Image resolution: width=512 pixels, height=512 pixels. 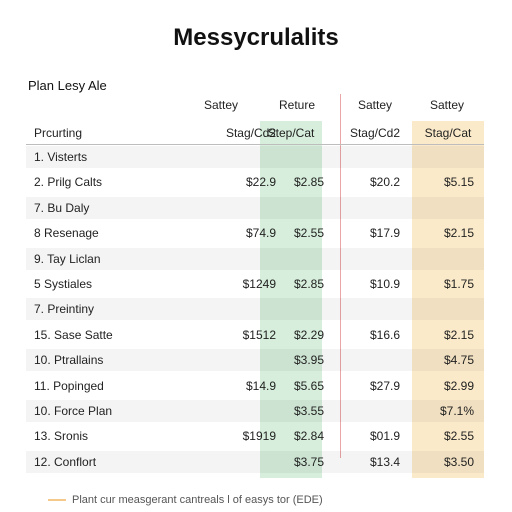 What do you see at coordinates (308, 335) in the screenshot?
I see `row-value-2: $2.29` at bounding box center [308, 335].